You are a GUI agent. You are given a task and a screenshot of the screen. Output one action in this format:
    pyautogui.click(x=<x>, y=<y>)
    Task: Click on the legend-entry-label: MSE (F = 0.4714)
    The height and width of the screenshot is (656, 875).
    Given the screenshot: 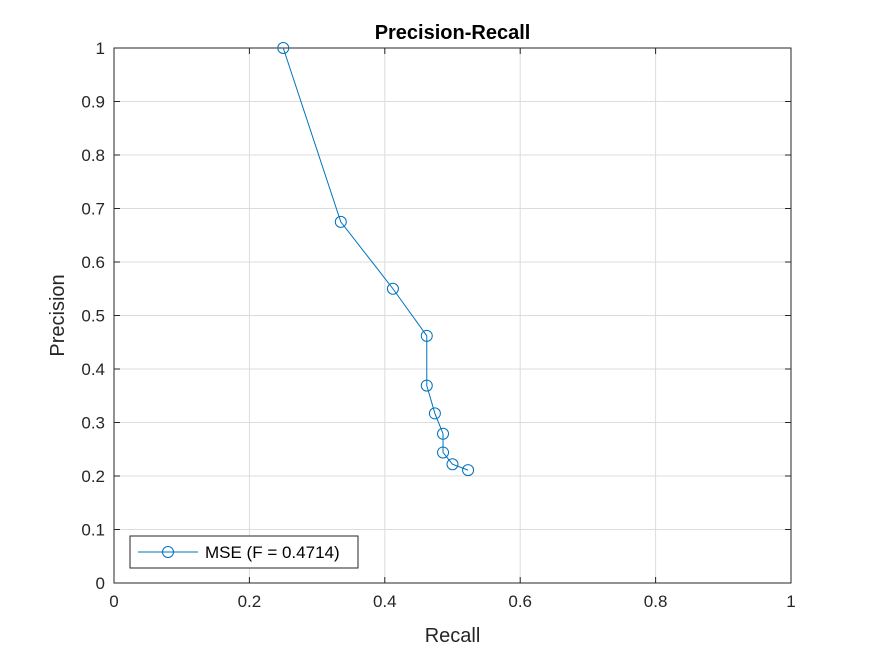 What is the action you would take?
    pyautogui.click(x=272, y=552)
    